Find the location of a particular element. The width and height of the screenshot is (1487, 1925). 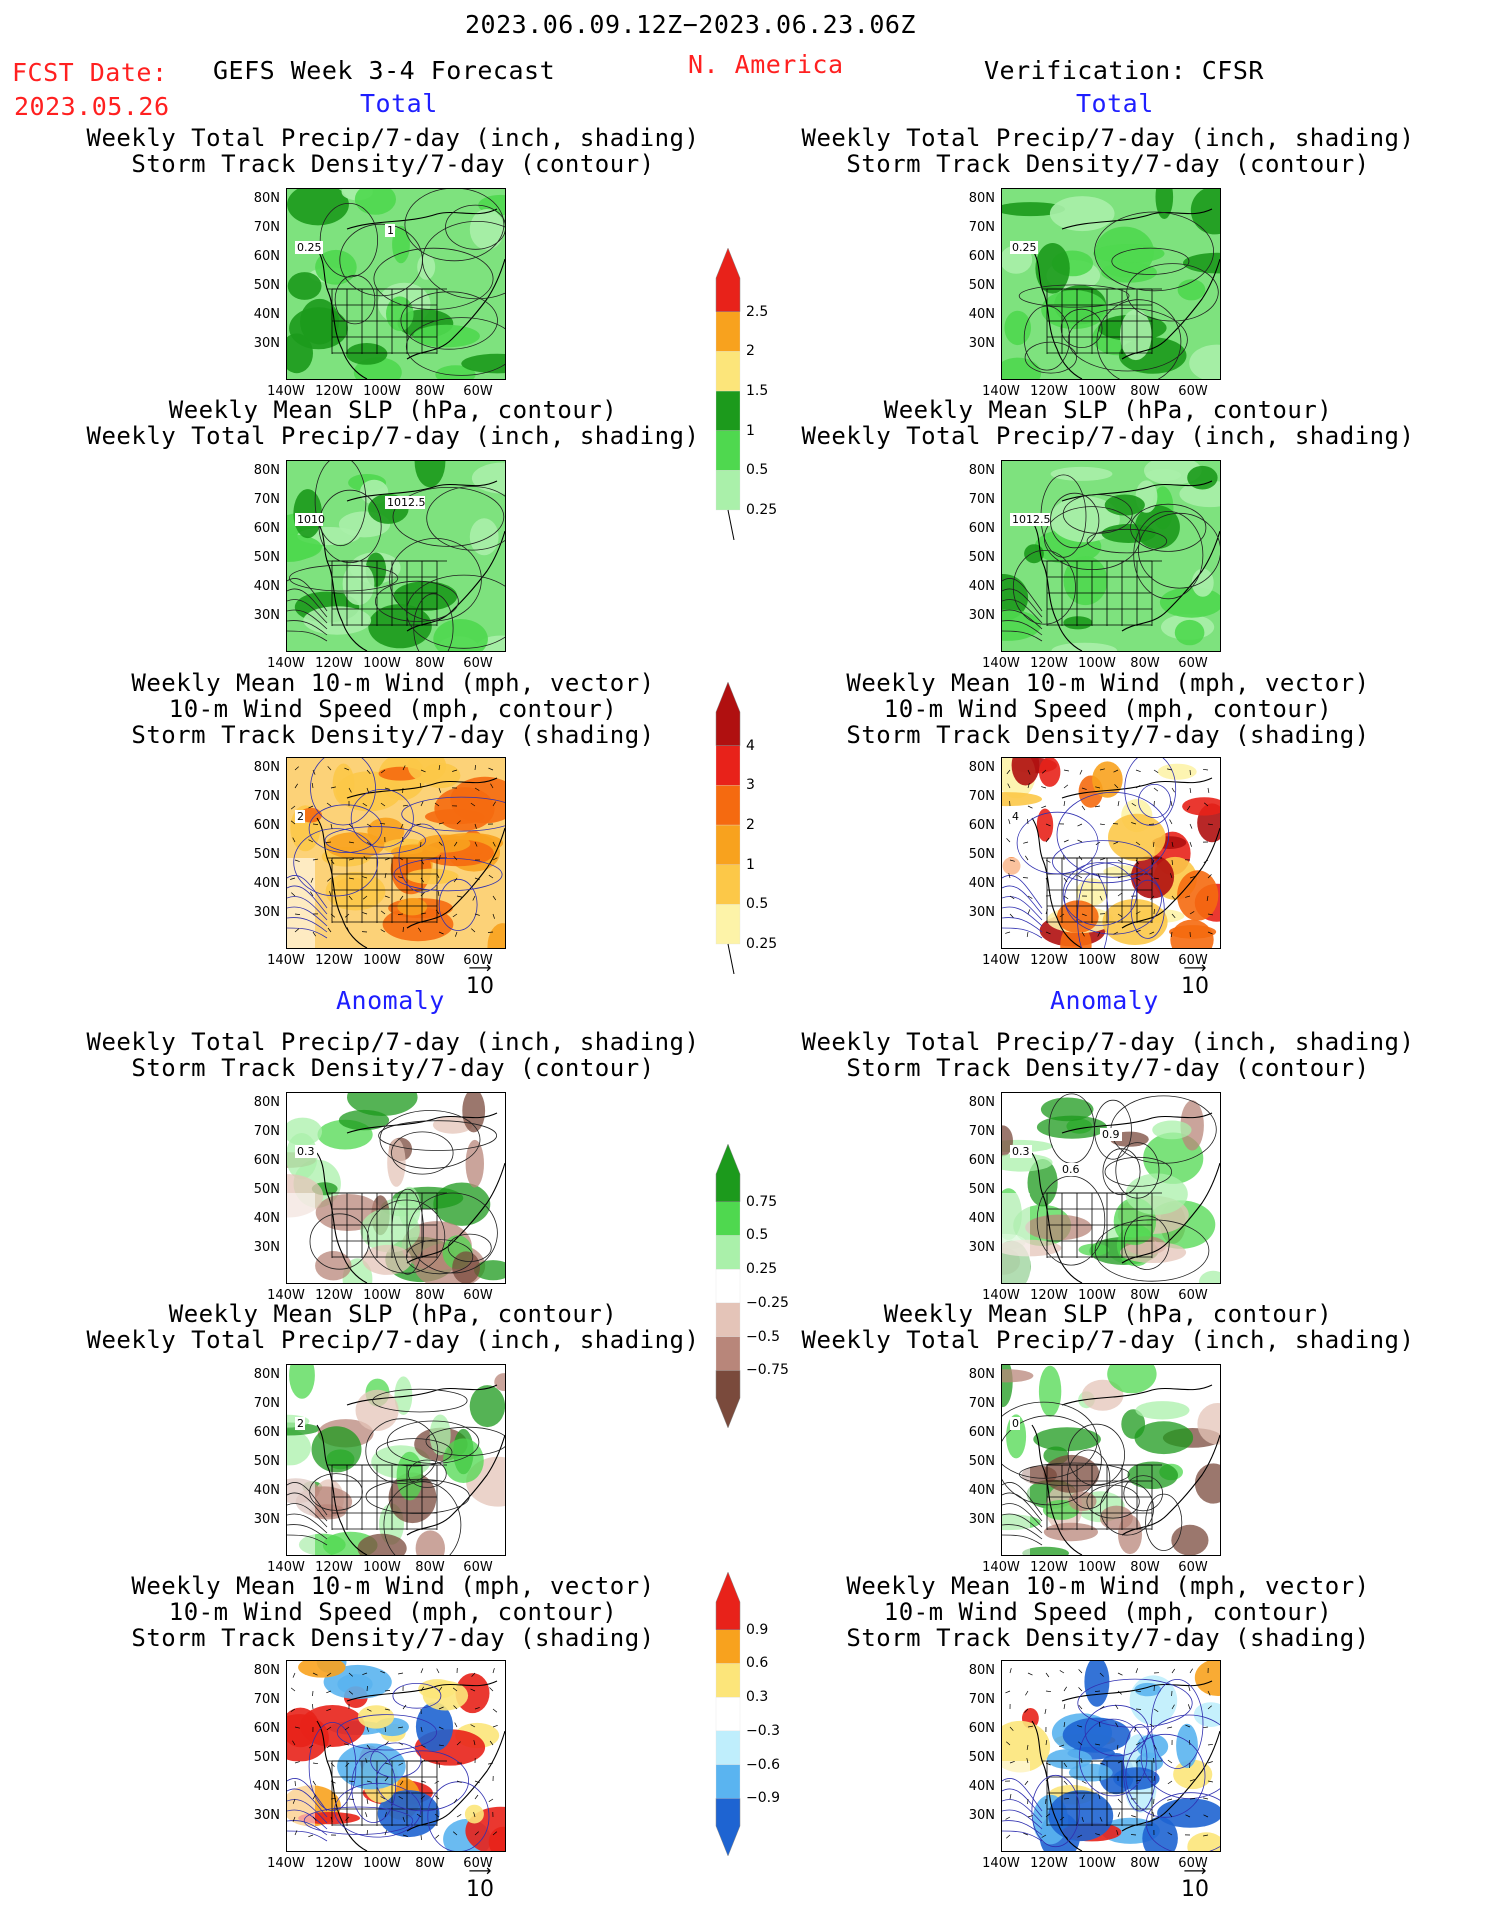

map-plot is located at coordinates (396, 1756).